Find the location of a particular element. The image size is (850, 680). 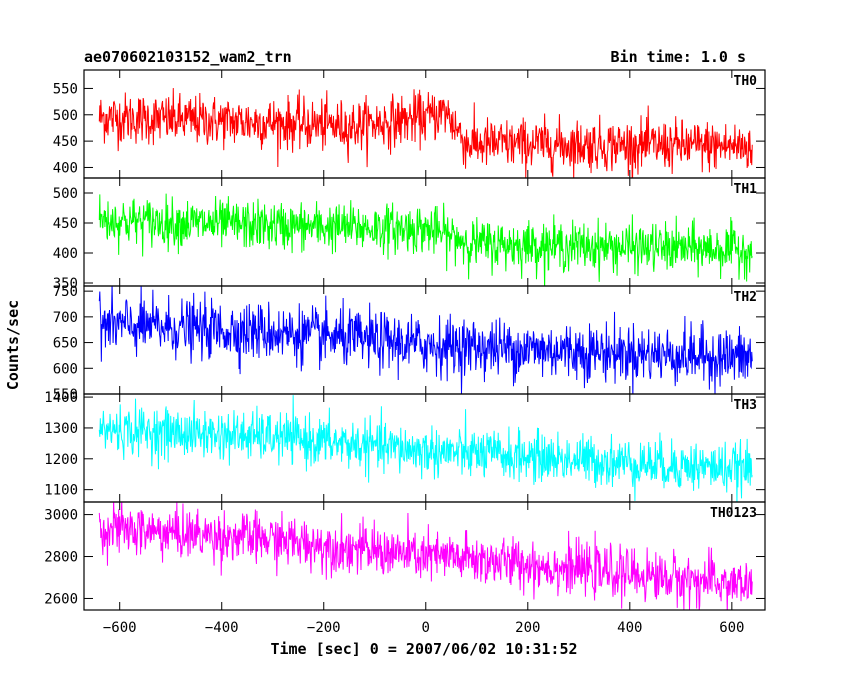

y-tick-label: 2600 is located at coordinates (61, 599).